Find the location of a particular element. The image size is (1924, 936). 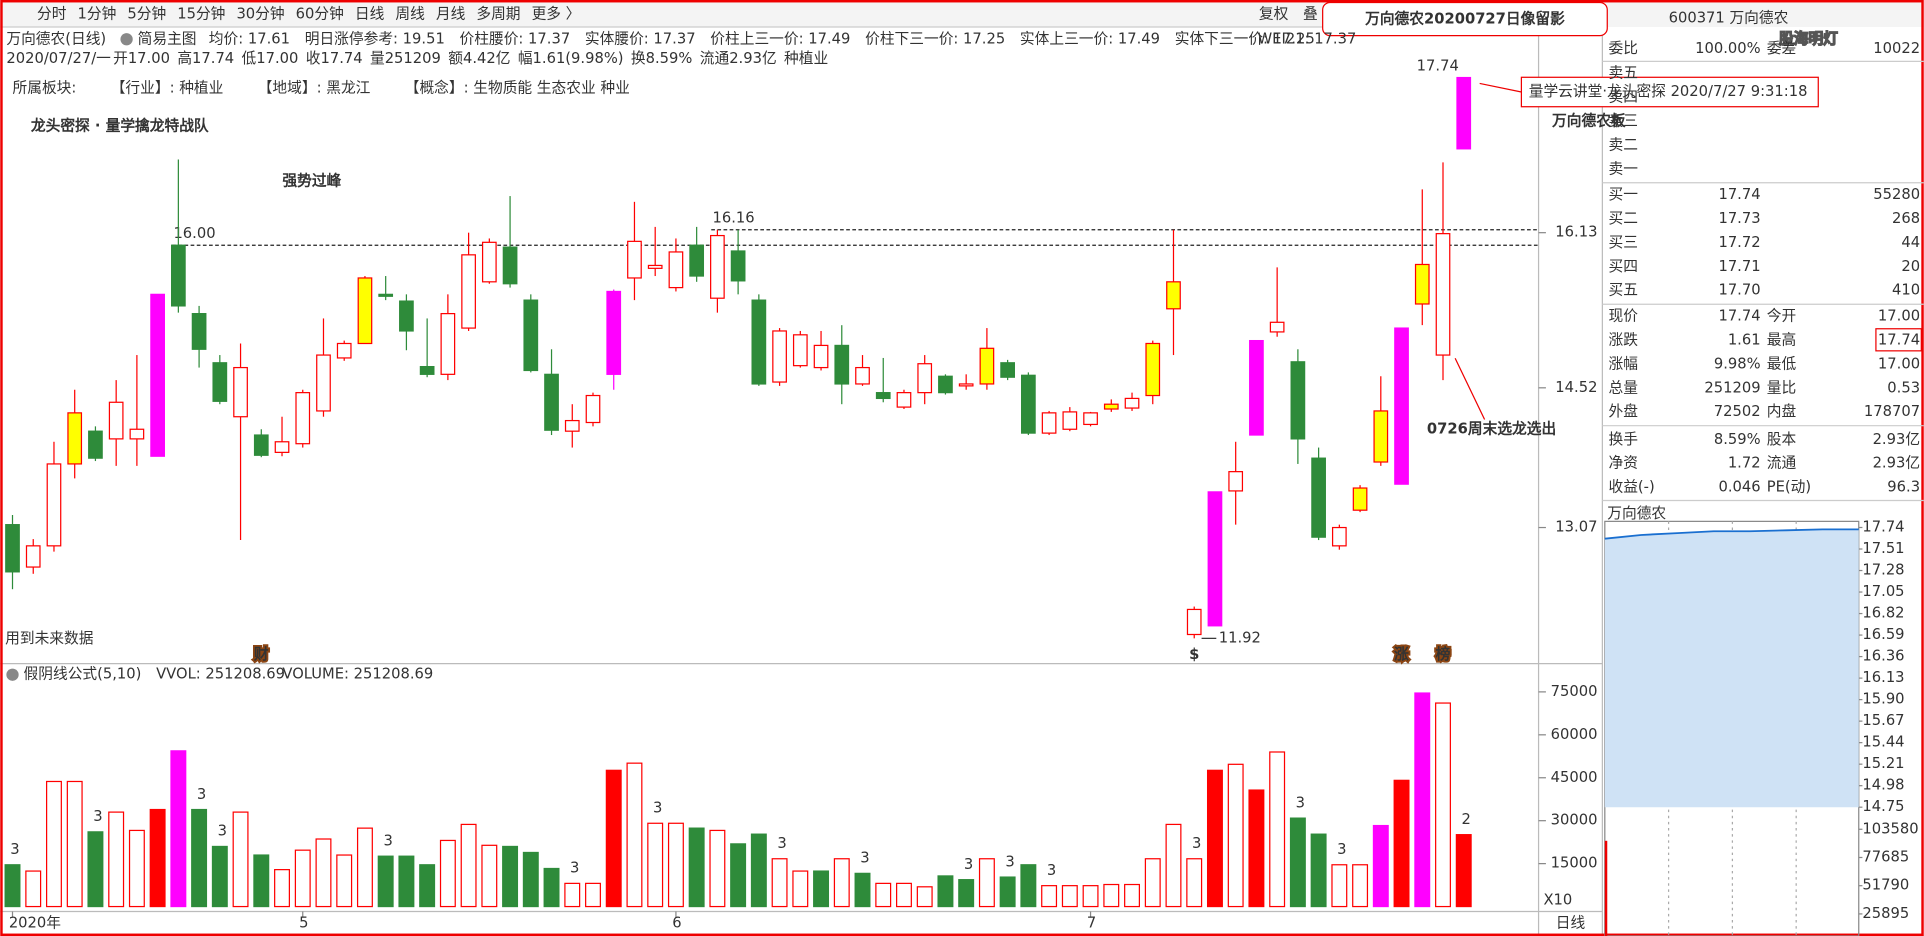

y-tick-label: 17.28 is located at coordinates (1883, 570).